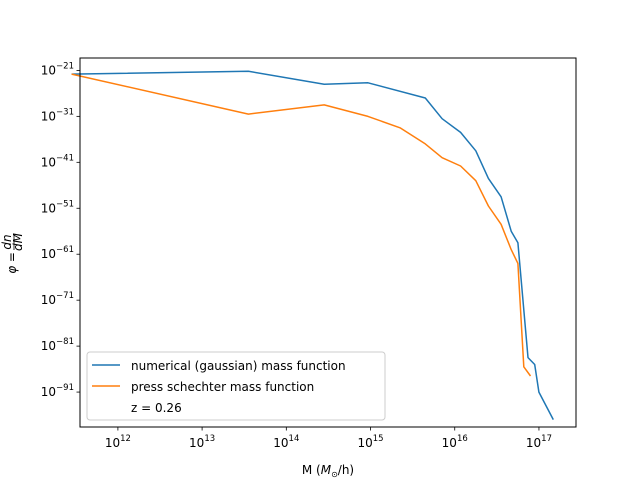 Image resolution: width=640 pixels, height=480 pixels. What do you see at coordinates (156, 408) in the screenshot?
I see `legend-note-redshift: z = 0.26` at bounding box center [156, 408].